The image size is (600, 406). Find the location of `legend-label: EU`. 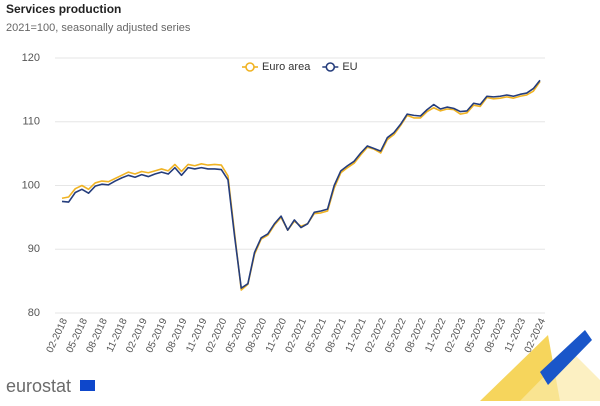

legend-label: EU is located at coordinates (349, 67).